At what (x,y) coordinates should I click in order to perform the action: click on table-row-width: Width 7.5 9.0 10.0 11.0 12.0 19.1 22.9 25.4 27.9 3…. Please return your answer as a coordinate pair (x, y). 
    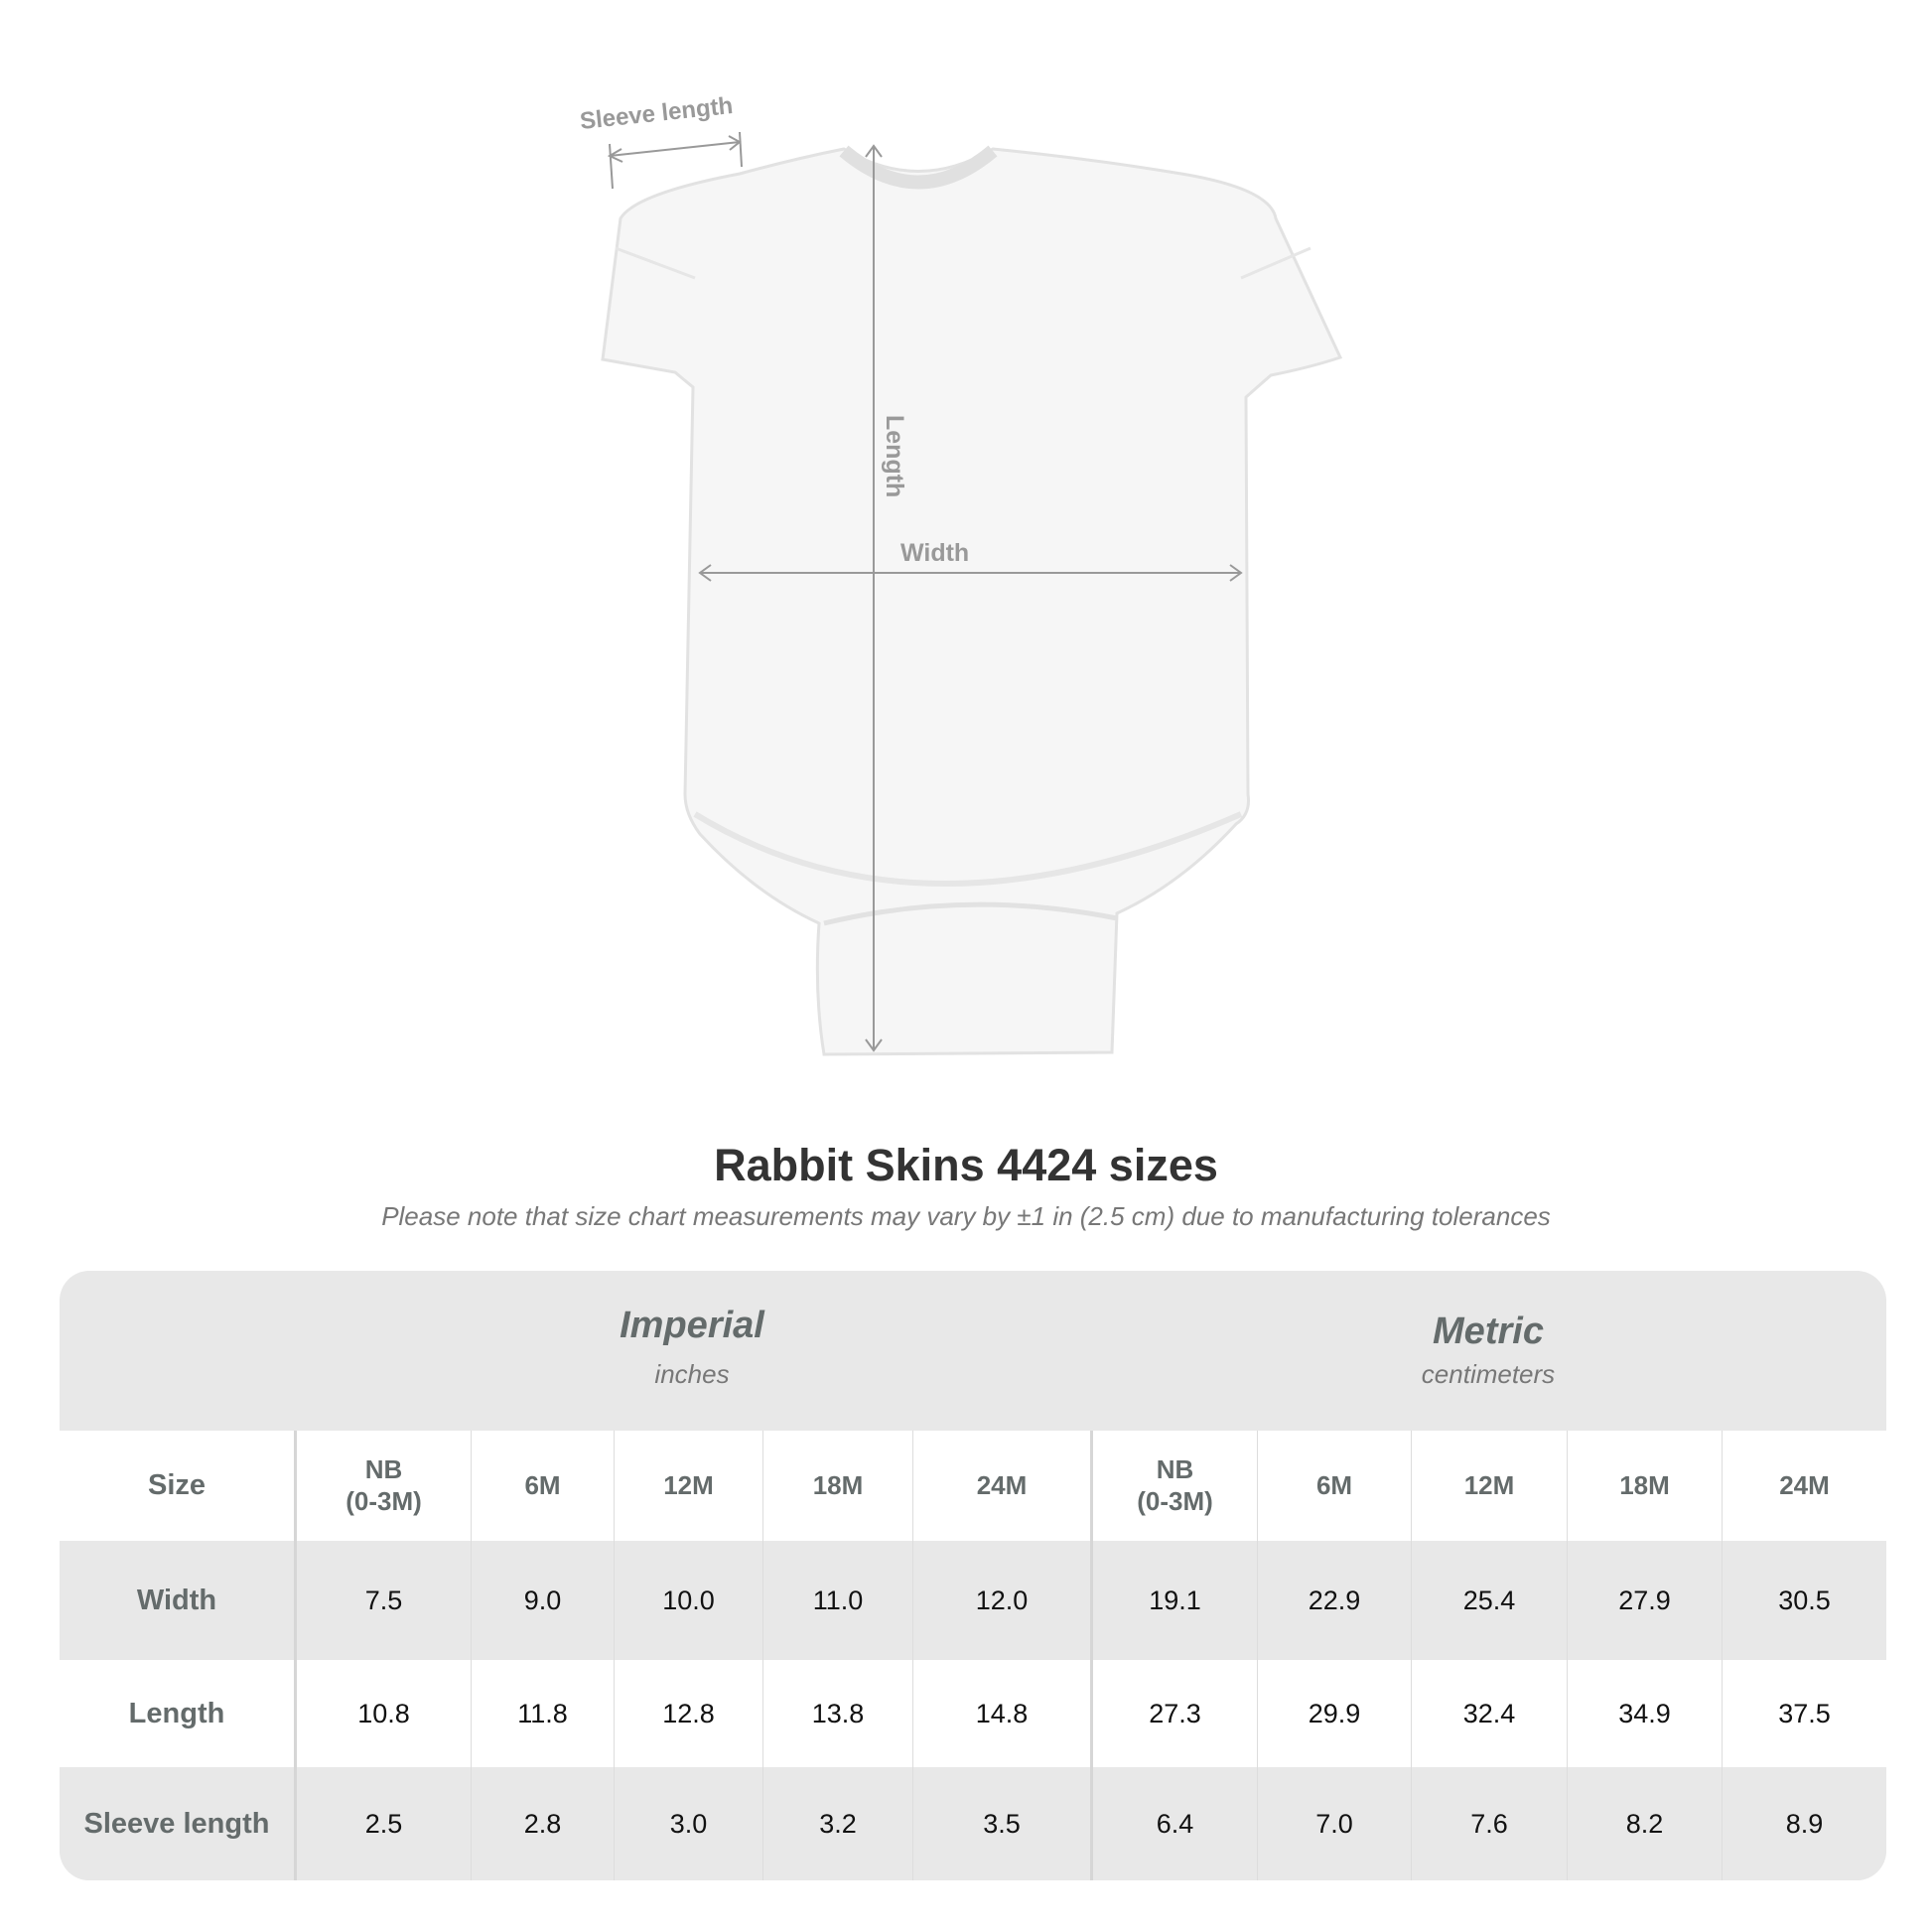
    Looking at the image, I should click on (973, 1600).